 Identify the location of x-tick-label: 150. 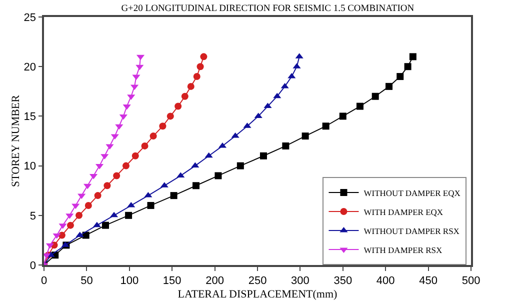
(172, 280).